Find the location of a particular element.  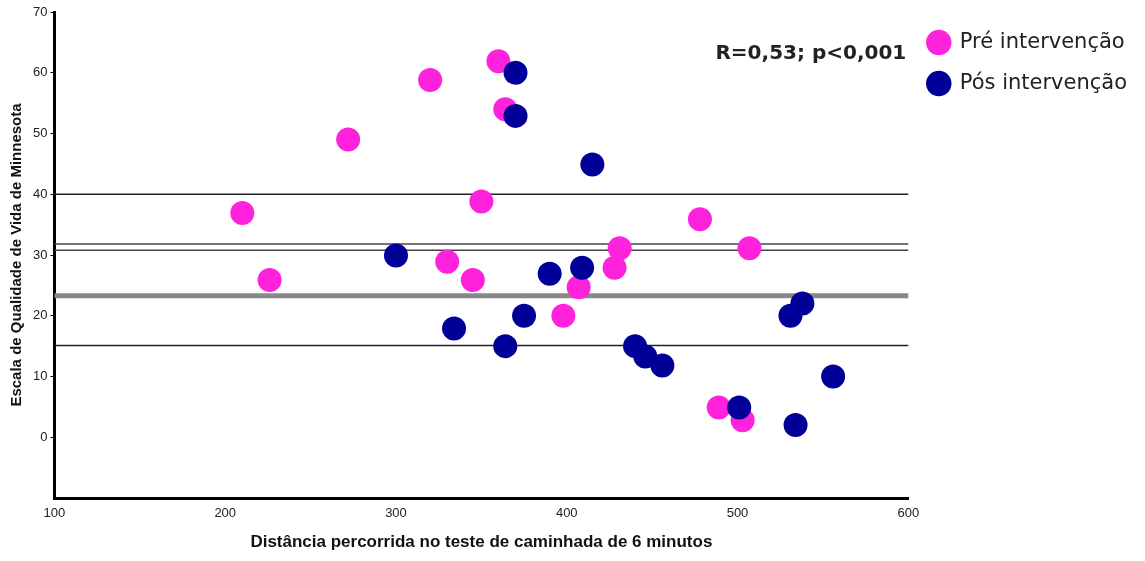

x-tick-label: 400 is located at coordinates (566, 513).